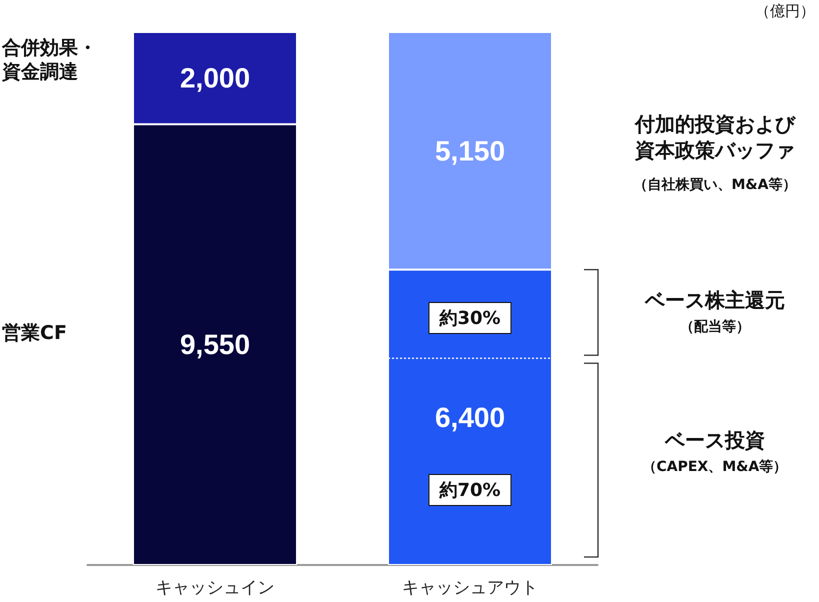 The width and height of the screenshot is (819, 602). I want to click on data-label: 9,550, so click(215, 344).